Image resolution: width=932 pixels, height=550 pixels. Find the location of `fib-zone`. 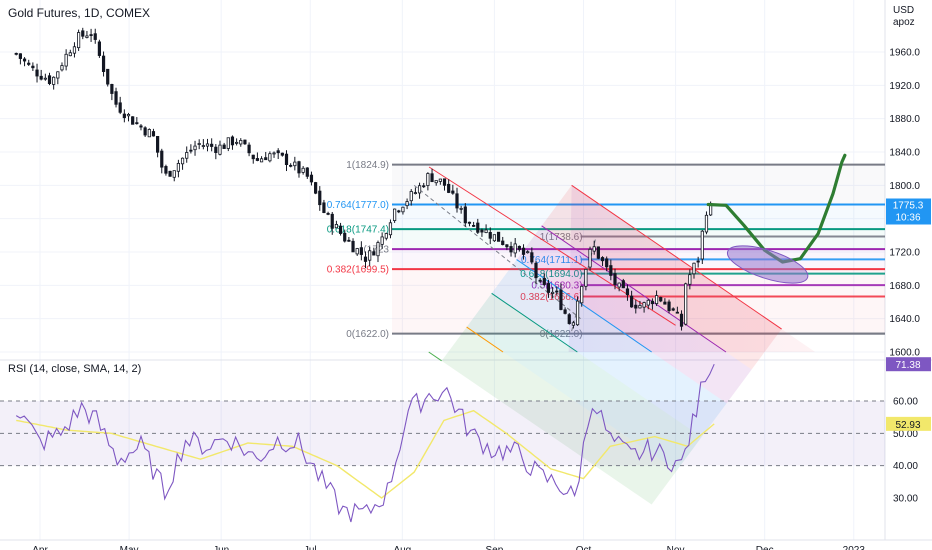

fib-zone is located at coordinates (638, 184).